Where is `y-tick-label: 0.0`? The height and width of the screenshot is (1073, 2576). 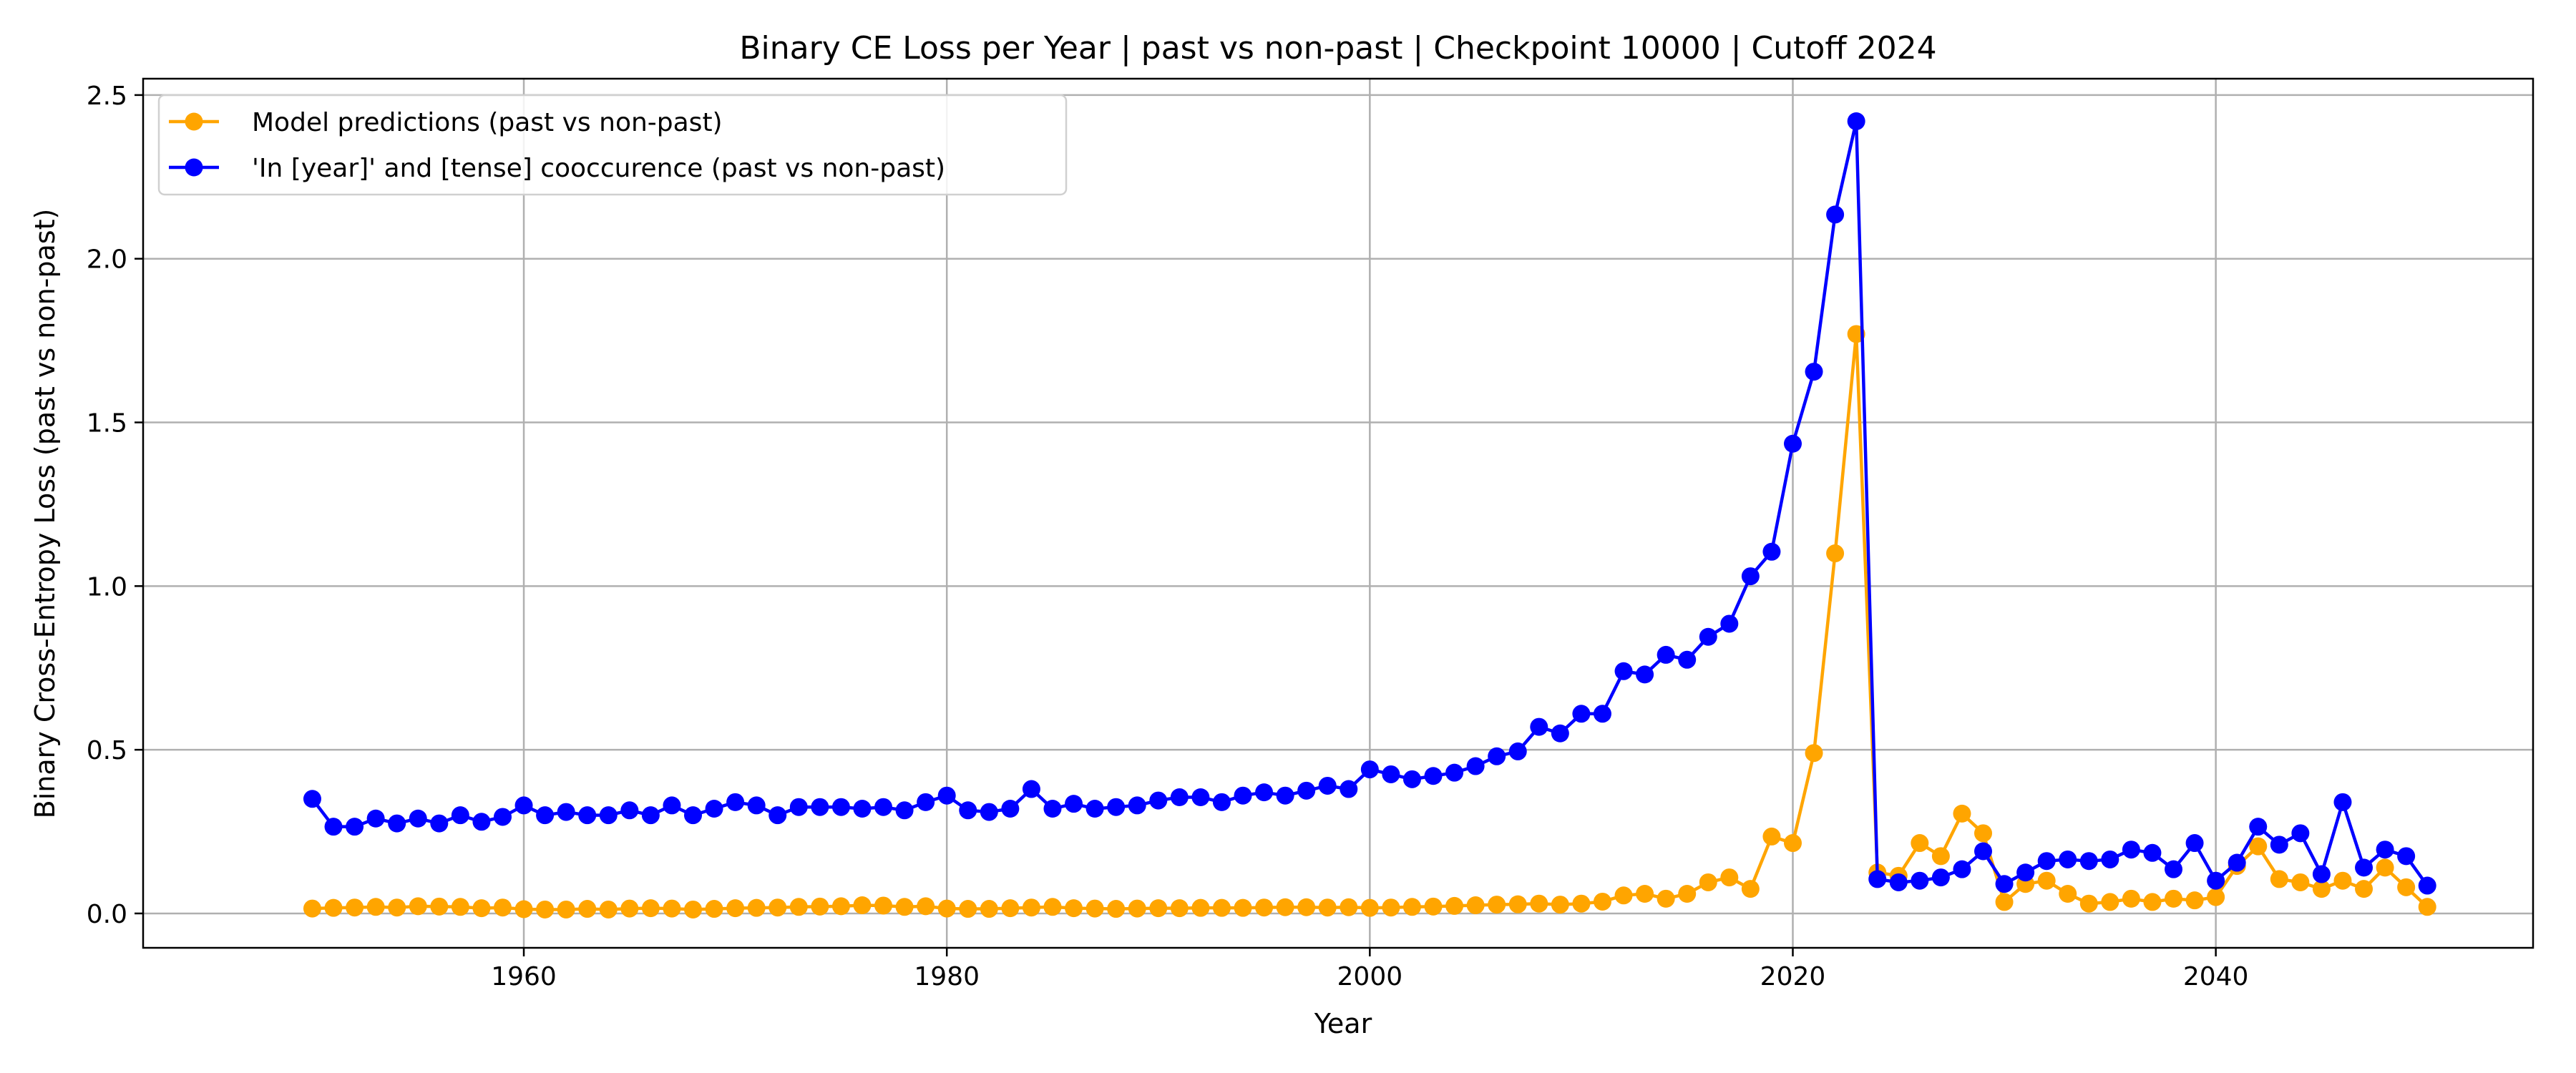
y-tick-label: 0.0 is located at coordinates (107, 914).